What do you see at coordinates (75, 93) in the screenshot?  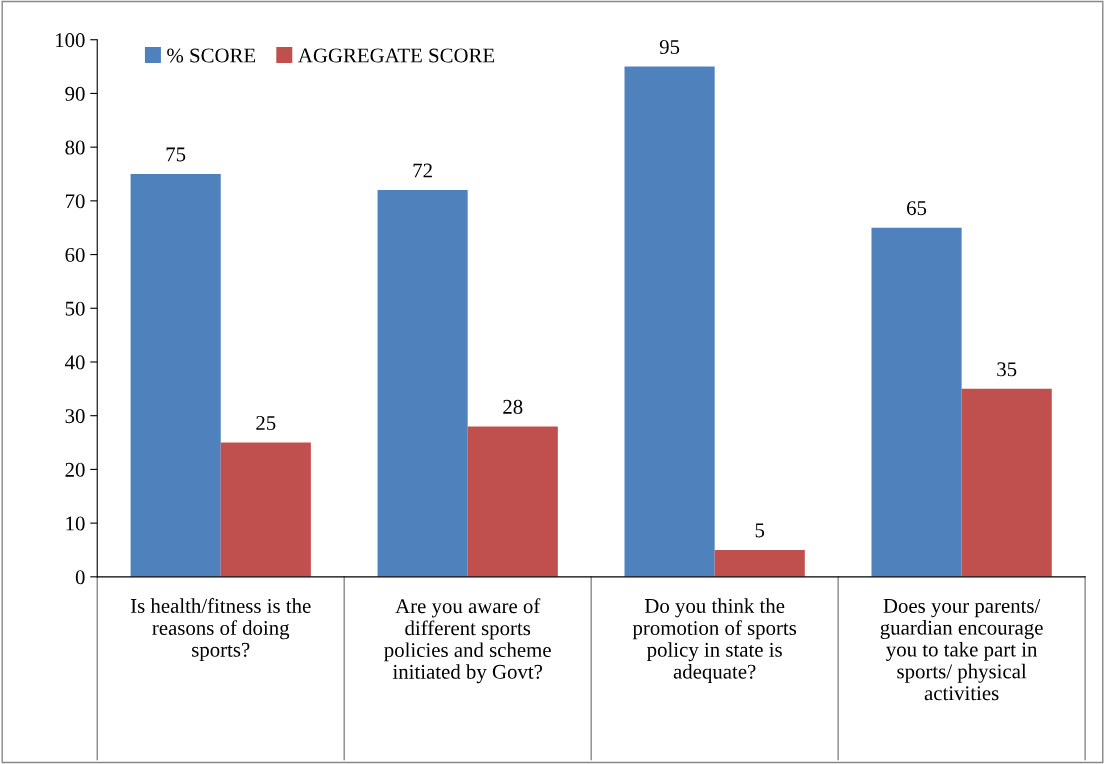 I see `y-tick-label: 90` at bounding box center [75, 93].